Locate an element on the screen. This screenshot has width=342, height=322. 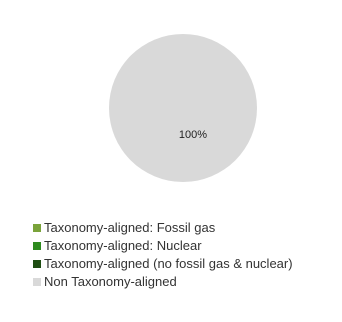
legend-item: Taxonomy-aligned: Fossil gas is located at coordinates (163, 228).